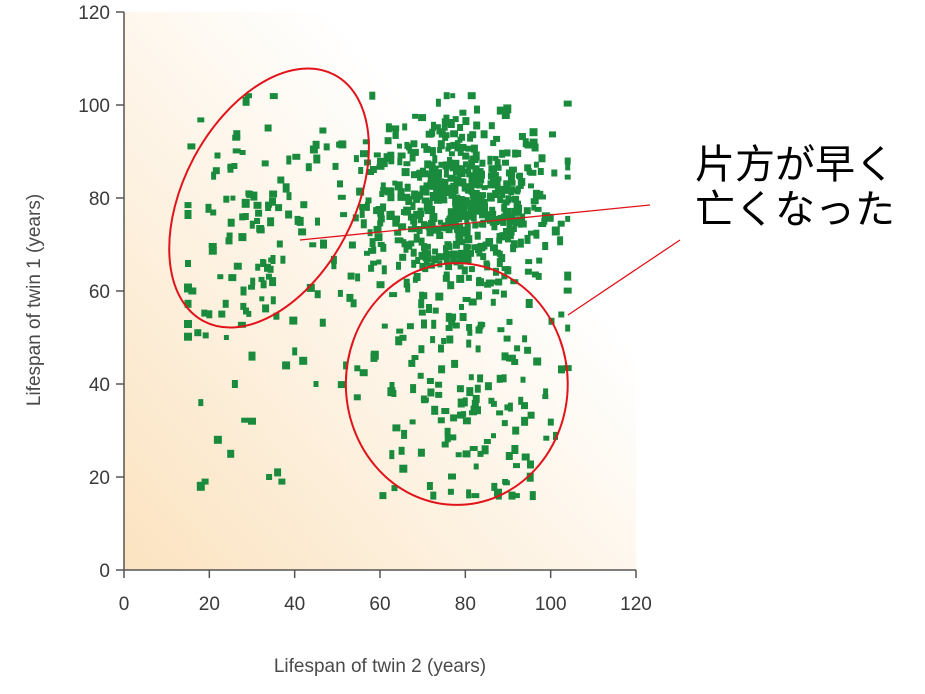 This screenshot has height=694, width=925. What do you see at coordinates (209, 604) in the screenshot?
I see `x-tick-label: 20` at bounding box center [209, 604].